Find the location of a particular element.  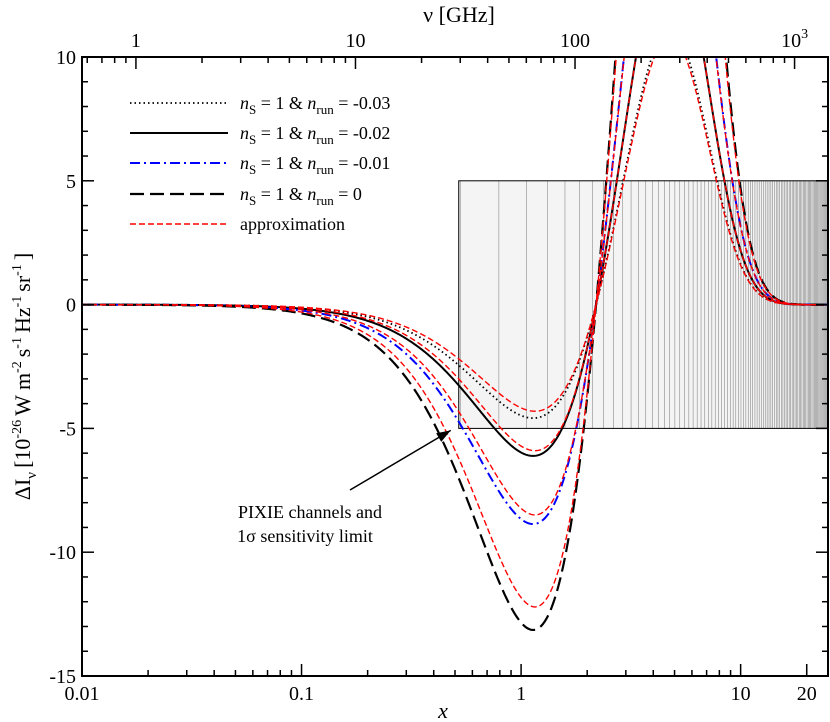

top-tick-label: 10 is located at coordinates (355, 41).